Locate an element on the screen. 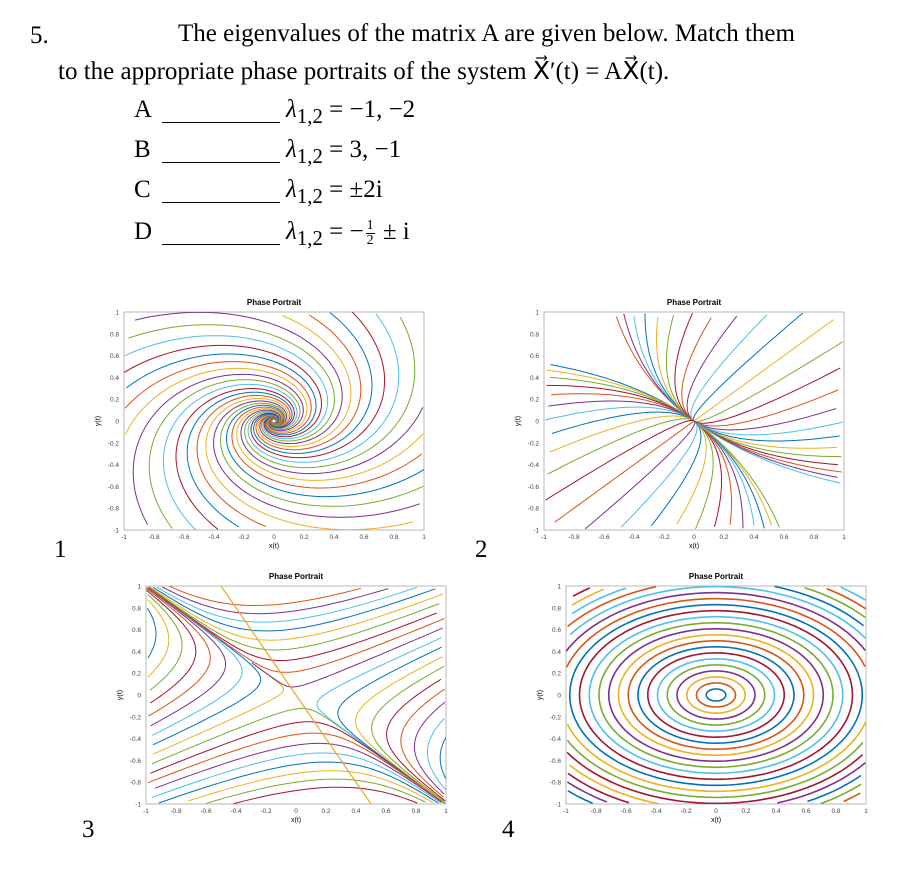 The width and height of the screenshot is (902, 888). eigenvalue-a: λ1,2 = −1, −2 is located at coordinates (351, 112).